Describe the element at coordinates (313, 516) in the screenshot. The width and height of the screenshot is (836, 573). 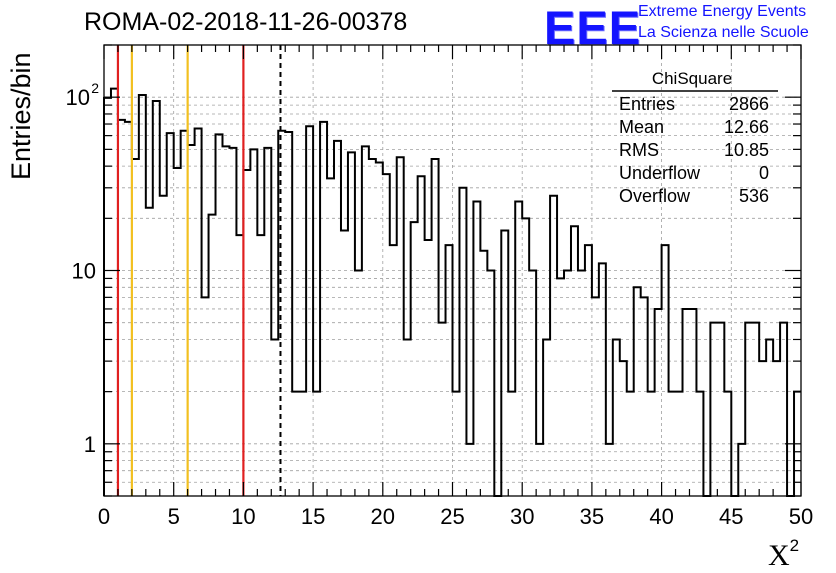
I see `x-tick-label: 15` at that location.